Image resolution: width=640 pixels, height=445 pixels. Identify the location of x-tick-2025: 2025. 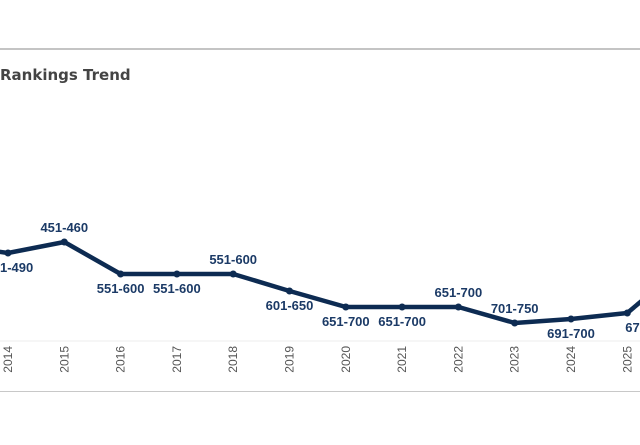
(627, 359).